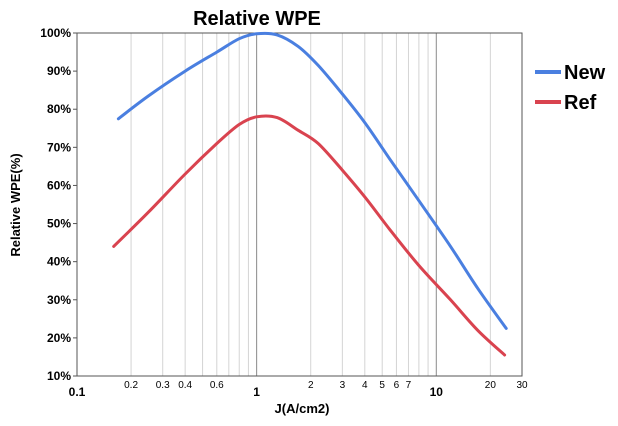 Image resolution: width=618 pixels, height=426 pixels. I want to click on x-minor-tick-label: 0.6, so click(217, 385).